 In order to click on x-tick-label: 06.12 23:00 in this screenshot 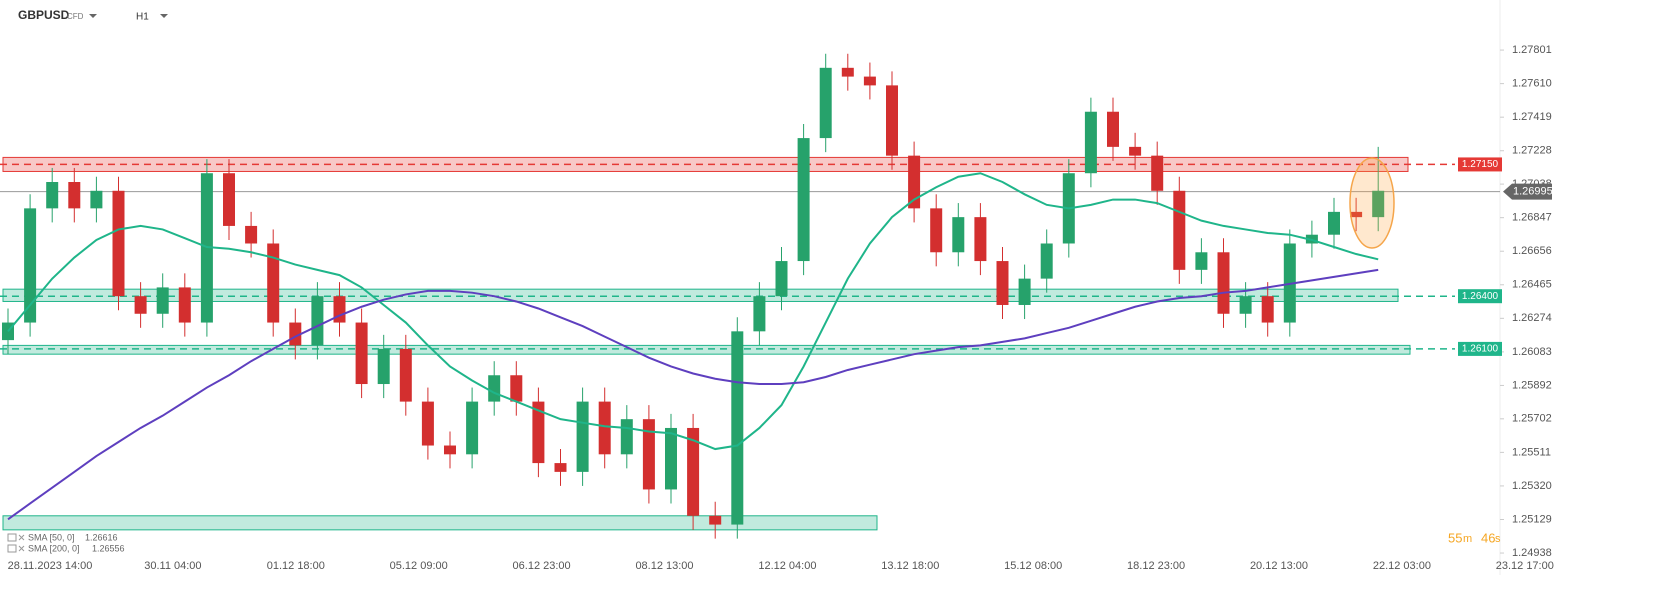, I will do `click(542, 566)`.